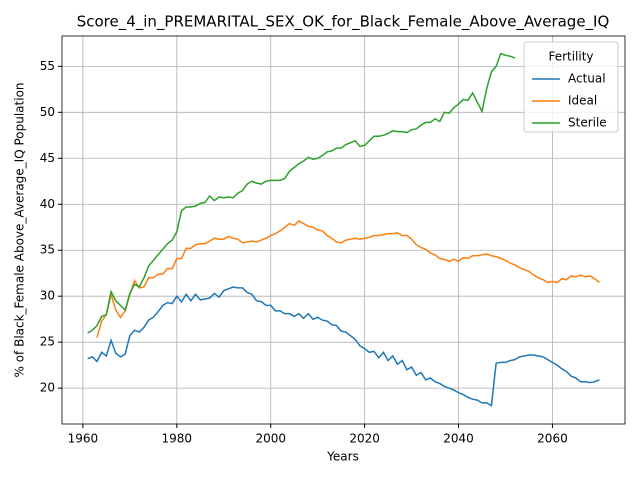  What do you see at coordinates (587, 79) in the screenshot?
I see `legend-label: Actual` at bounding box center [587, 79].